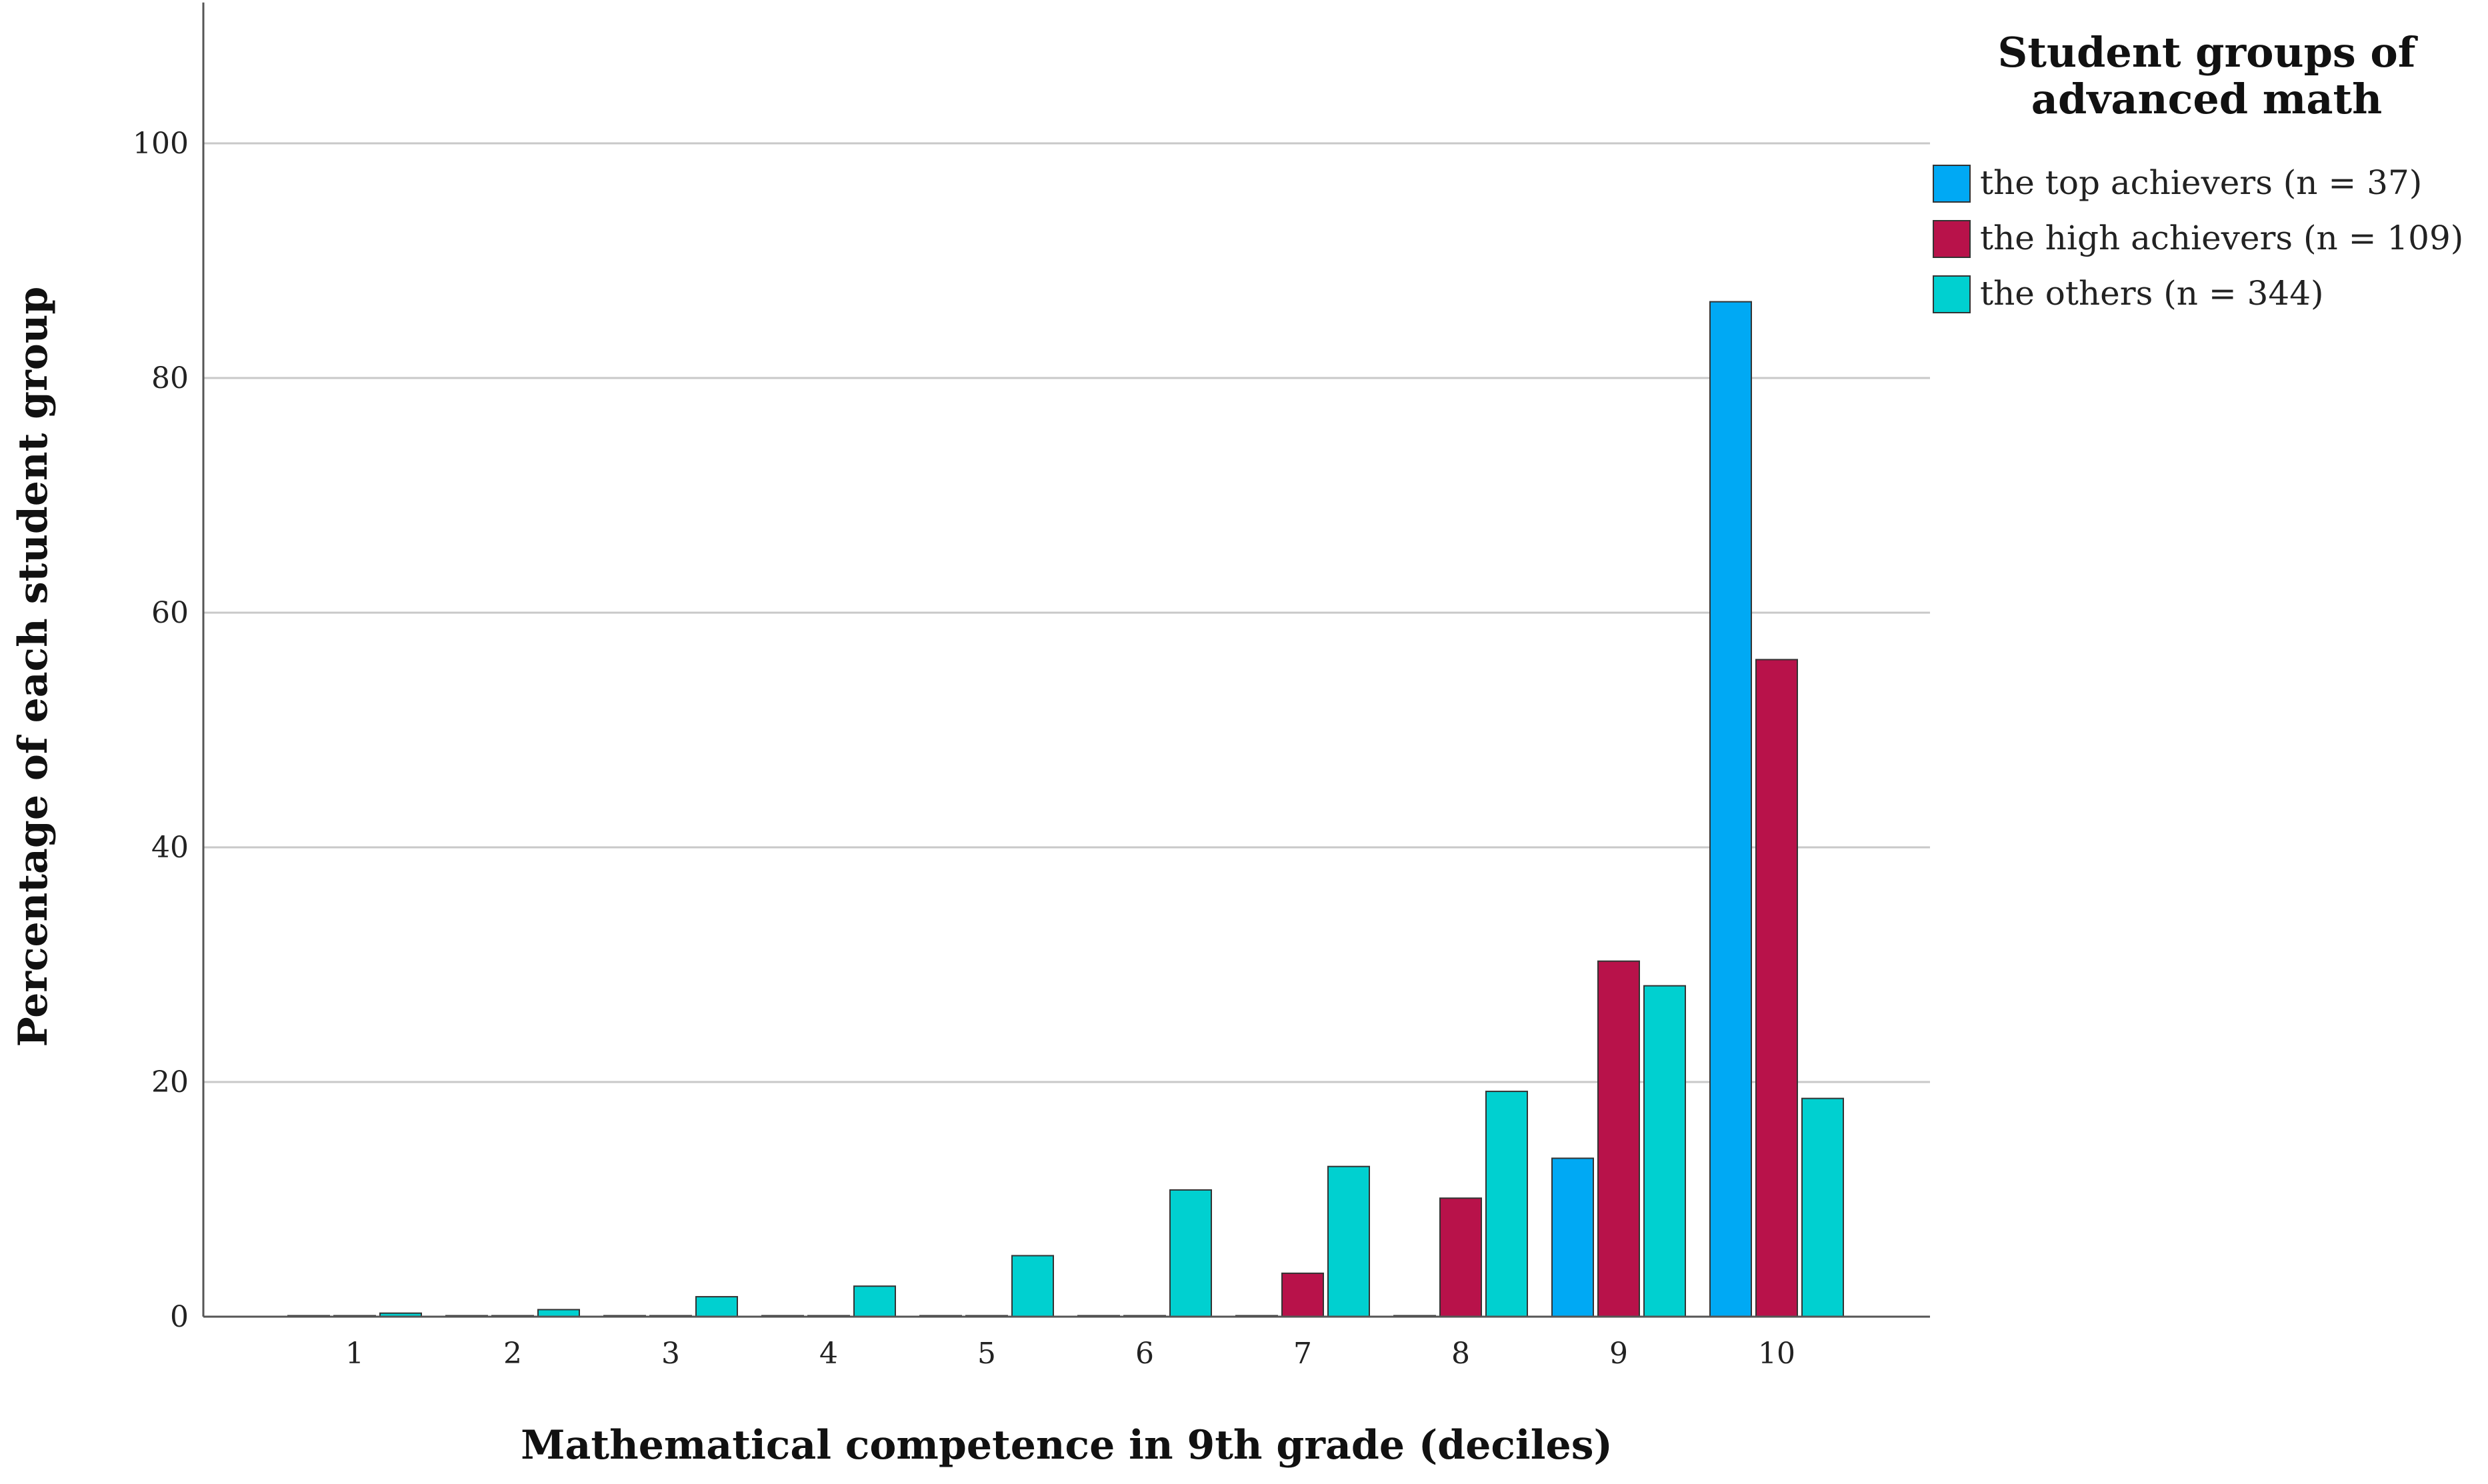 Image resolution: width=2488 pixels, height=1484 pixels. I want to click on y-tick-label-100: 100, so click(161, 144).